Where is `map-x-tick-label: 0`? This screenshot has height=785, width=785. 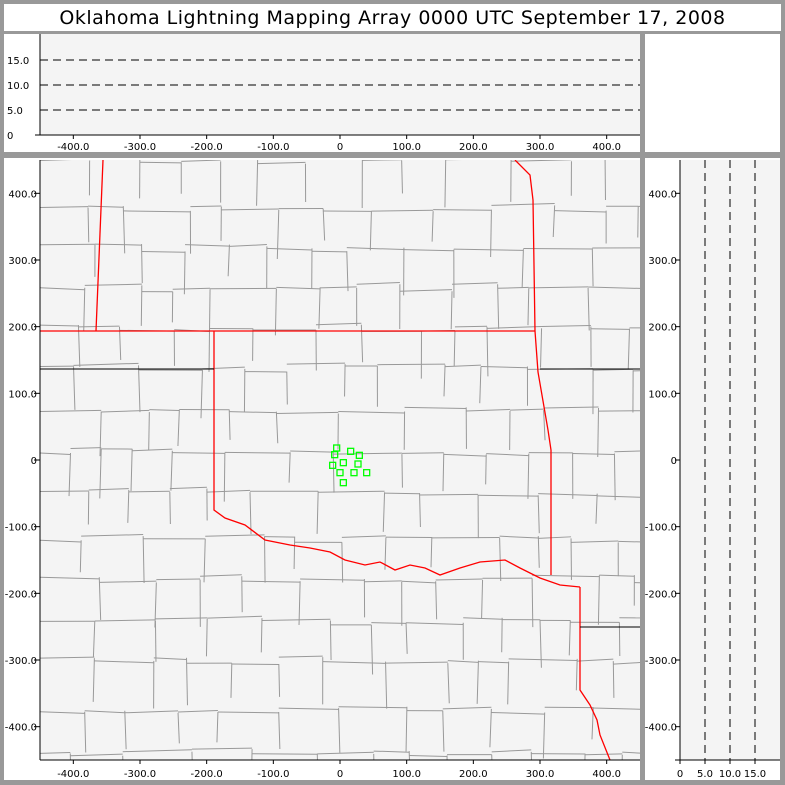
map-x-tick-label: 0 is located at coordinates (340, 774).